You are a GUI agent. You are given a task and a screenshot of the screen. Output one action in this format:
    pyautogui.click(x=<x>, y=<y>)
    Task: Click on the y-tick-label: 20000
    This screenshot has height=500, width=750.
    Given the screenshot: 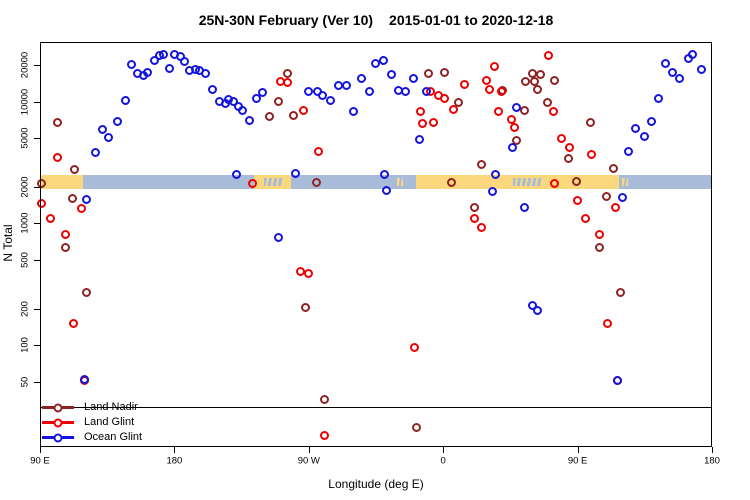 What is the action you would take?
    pyautogui.click(x=25, y=65)
    